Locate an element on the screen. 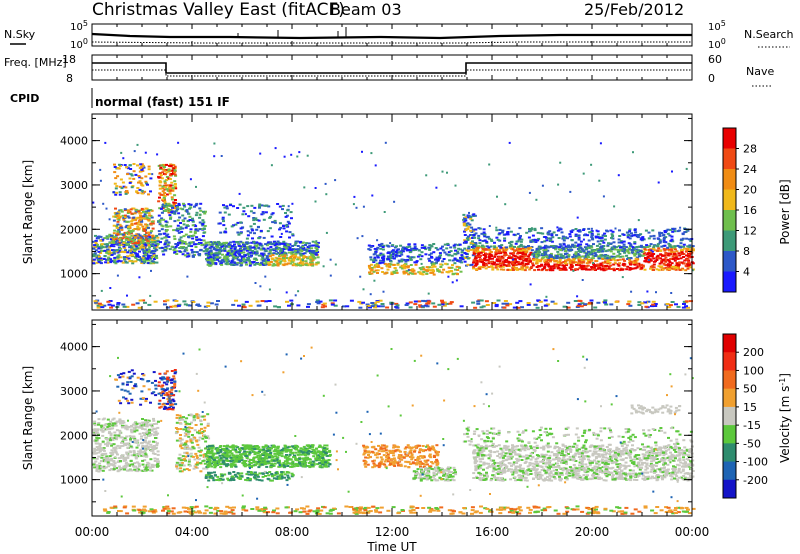 The height and width of the screenshot is (554, 800). colorbar-tick-label: 4 is located at coordinates (746, 272).